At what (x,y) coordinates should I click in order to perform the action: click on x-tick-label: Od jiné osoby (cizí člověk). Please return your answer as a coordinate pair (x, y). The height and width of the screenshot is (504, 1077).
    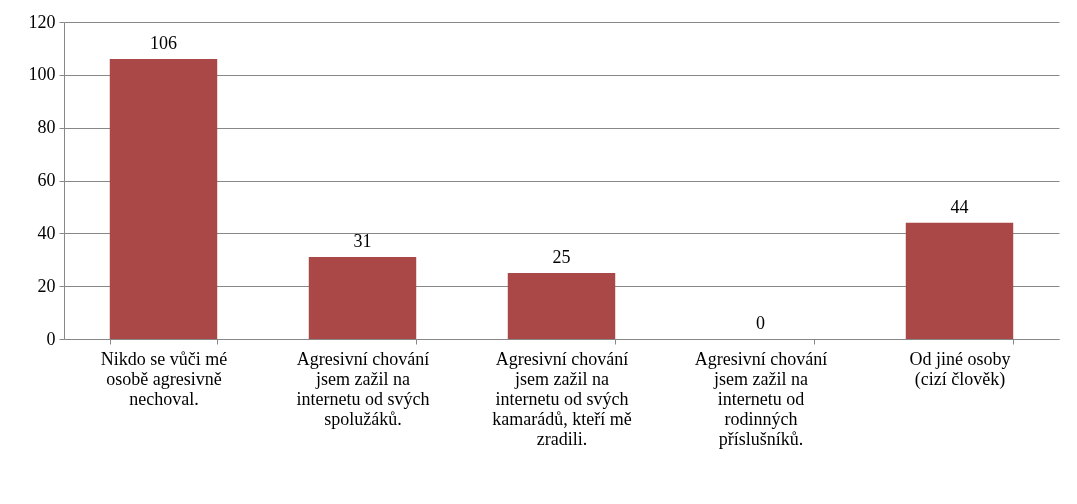
    Looking at the image, I should click on (960, 369).